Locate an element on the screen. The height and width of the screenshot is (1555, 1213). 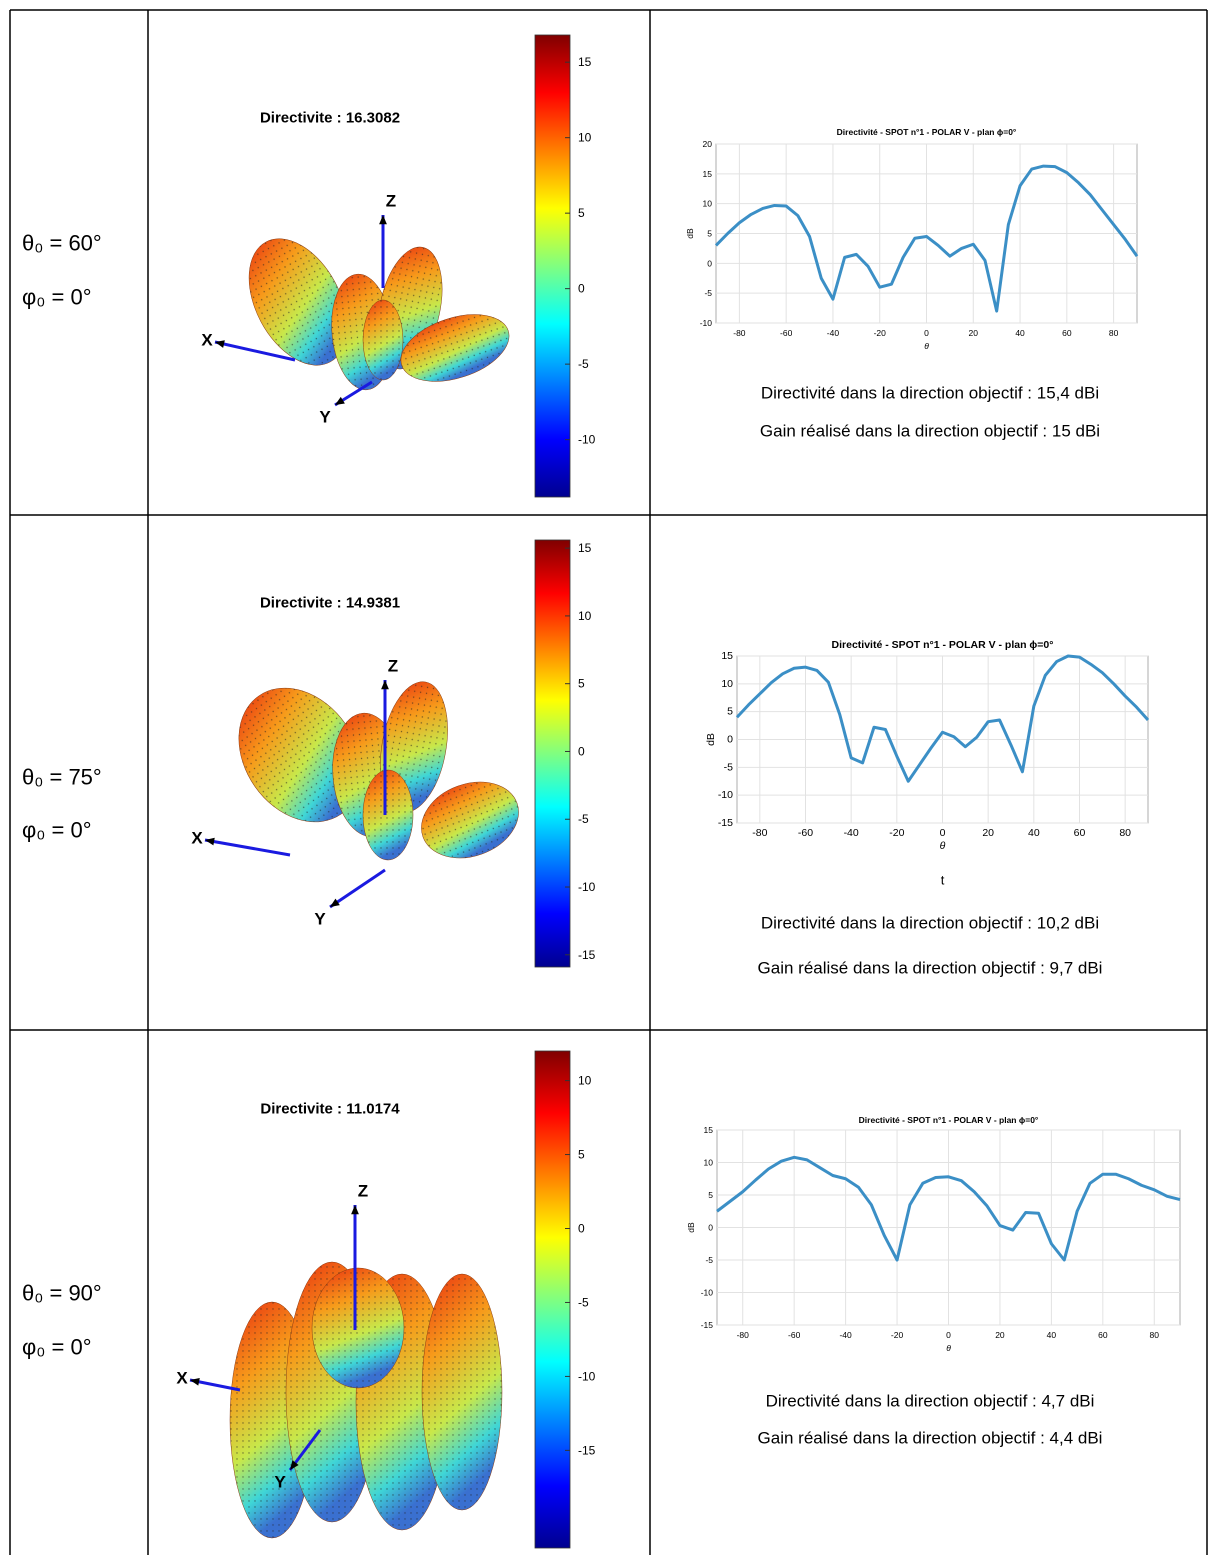
theta-label: θ₀ = 60° is located at coordinates (62, 243).